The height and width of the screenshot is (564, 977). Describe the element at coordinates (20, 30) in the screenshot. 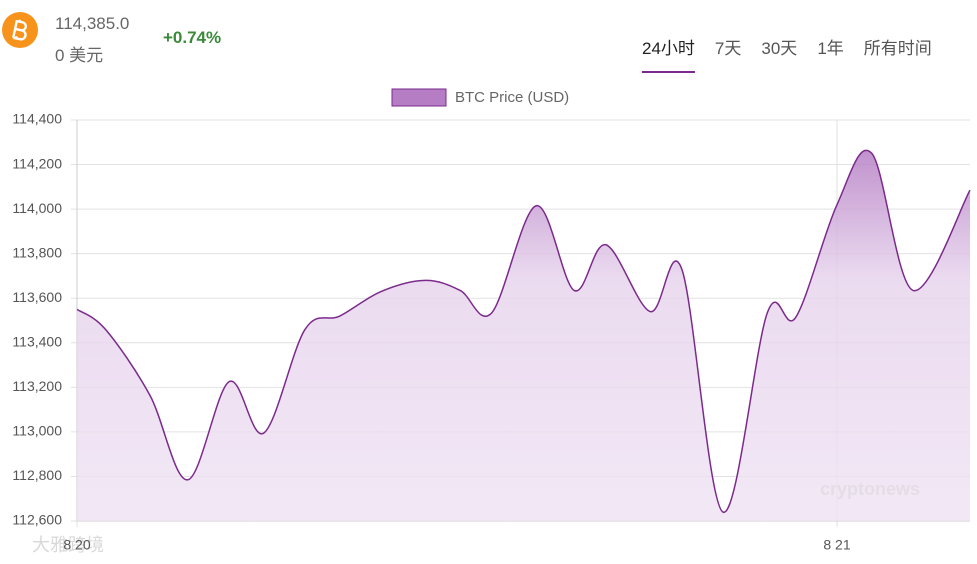

I see `bitcoin-icon` at that location.